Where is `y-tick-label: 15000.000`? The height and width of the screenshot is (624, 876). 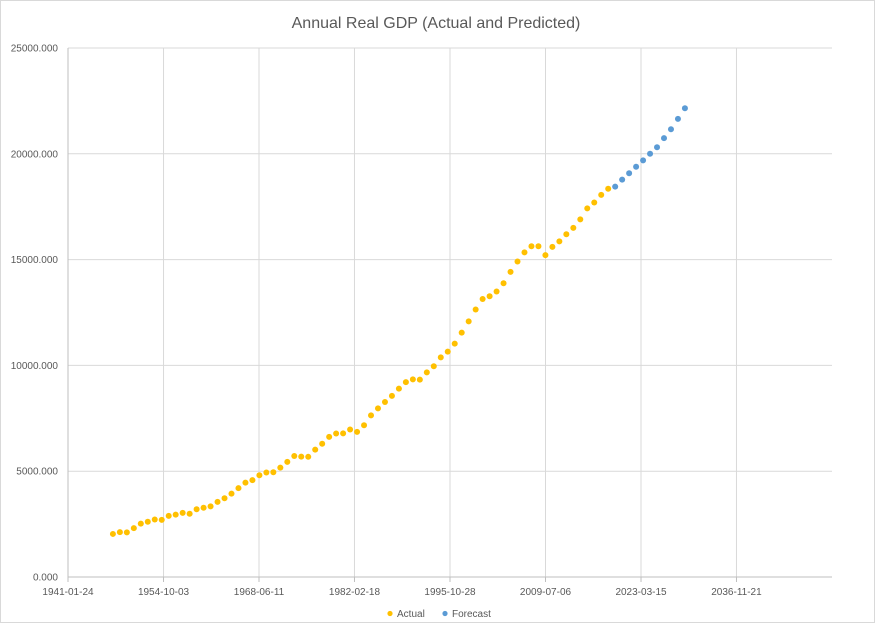 y-tick-label: 15000.000 is located at coordinates (35, 260).